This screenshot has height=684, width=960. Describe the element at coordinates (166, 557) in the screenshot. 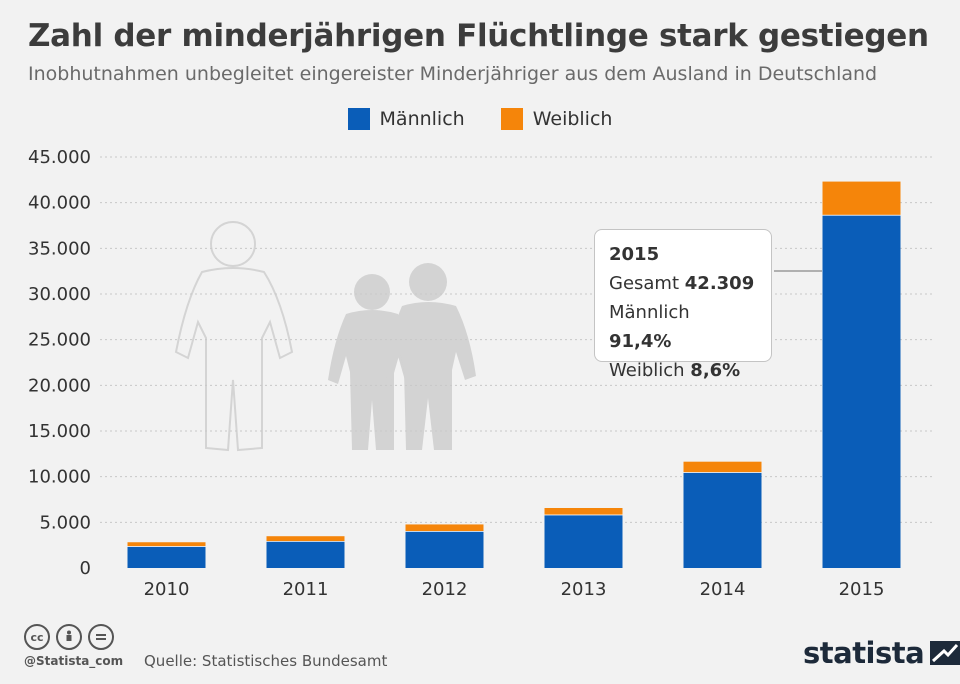

I see `bar-maennlich-2010` at that location.